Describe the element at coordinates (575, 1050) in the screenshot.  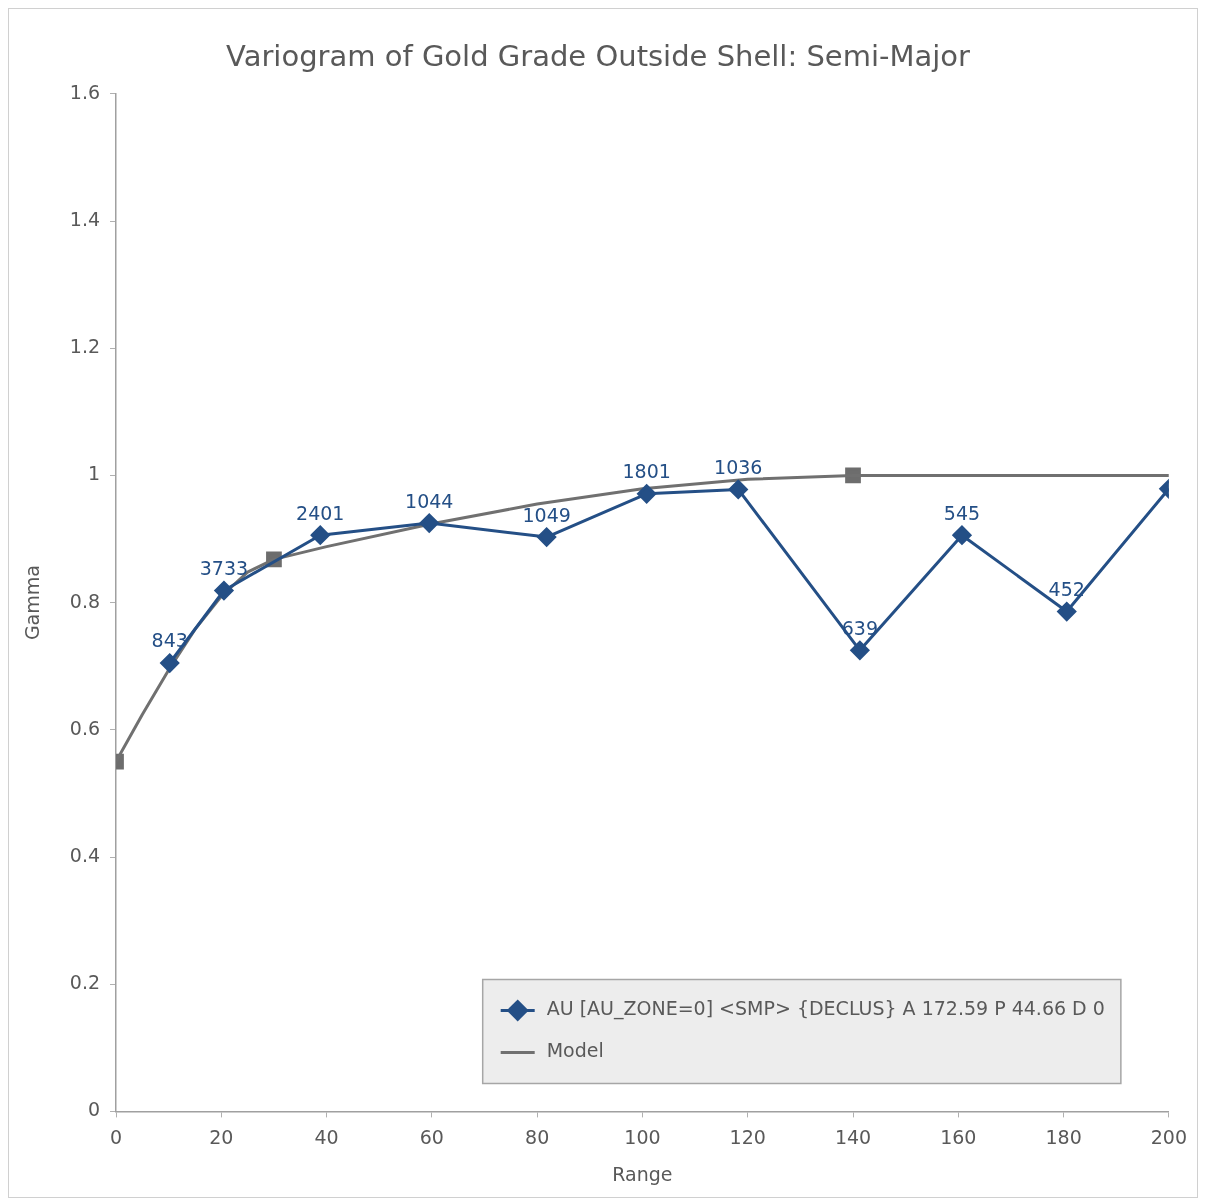
I see `legend-label: Model` at that location.